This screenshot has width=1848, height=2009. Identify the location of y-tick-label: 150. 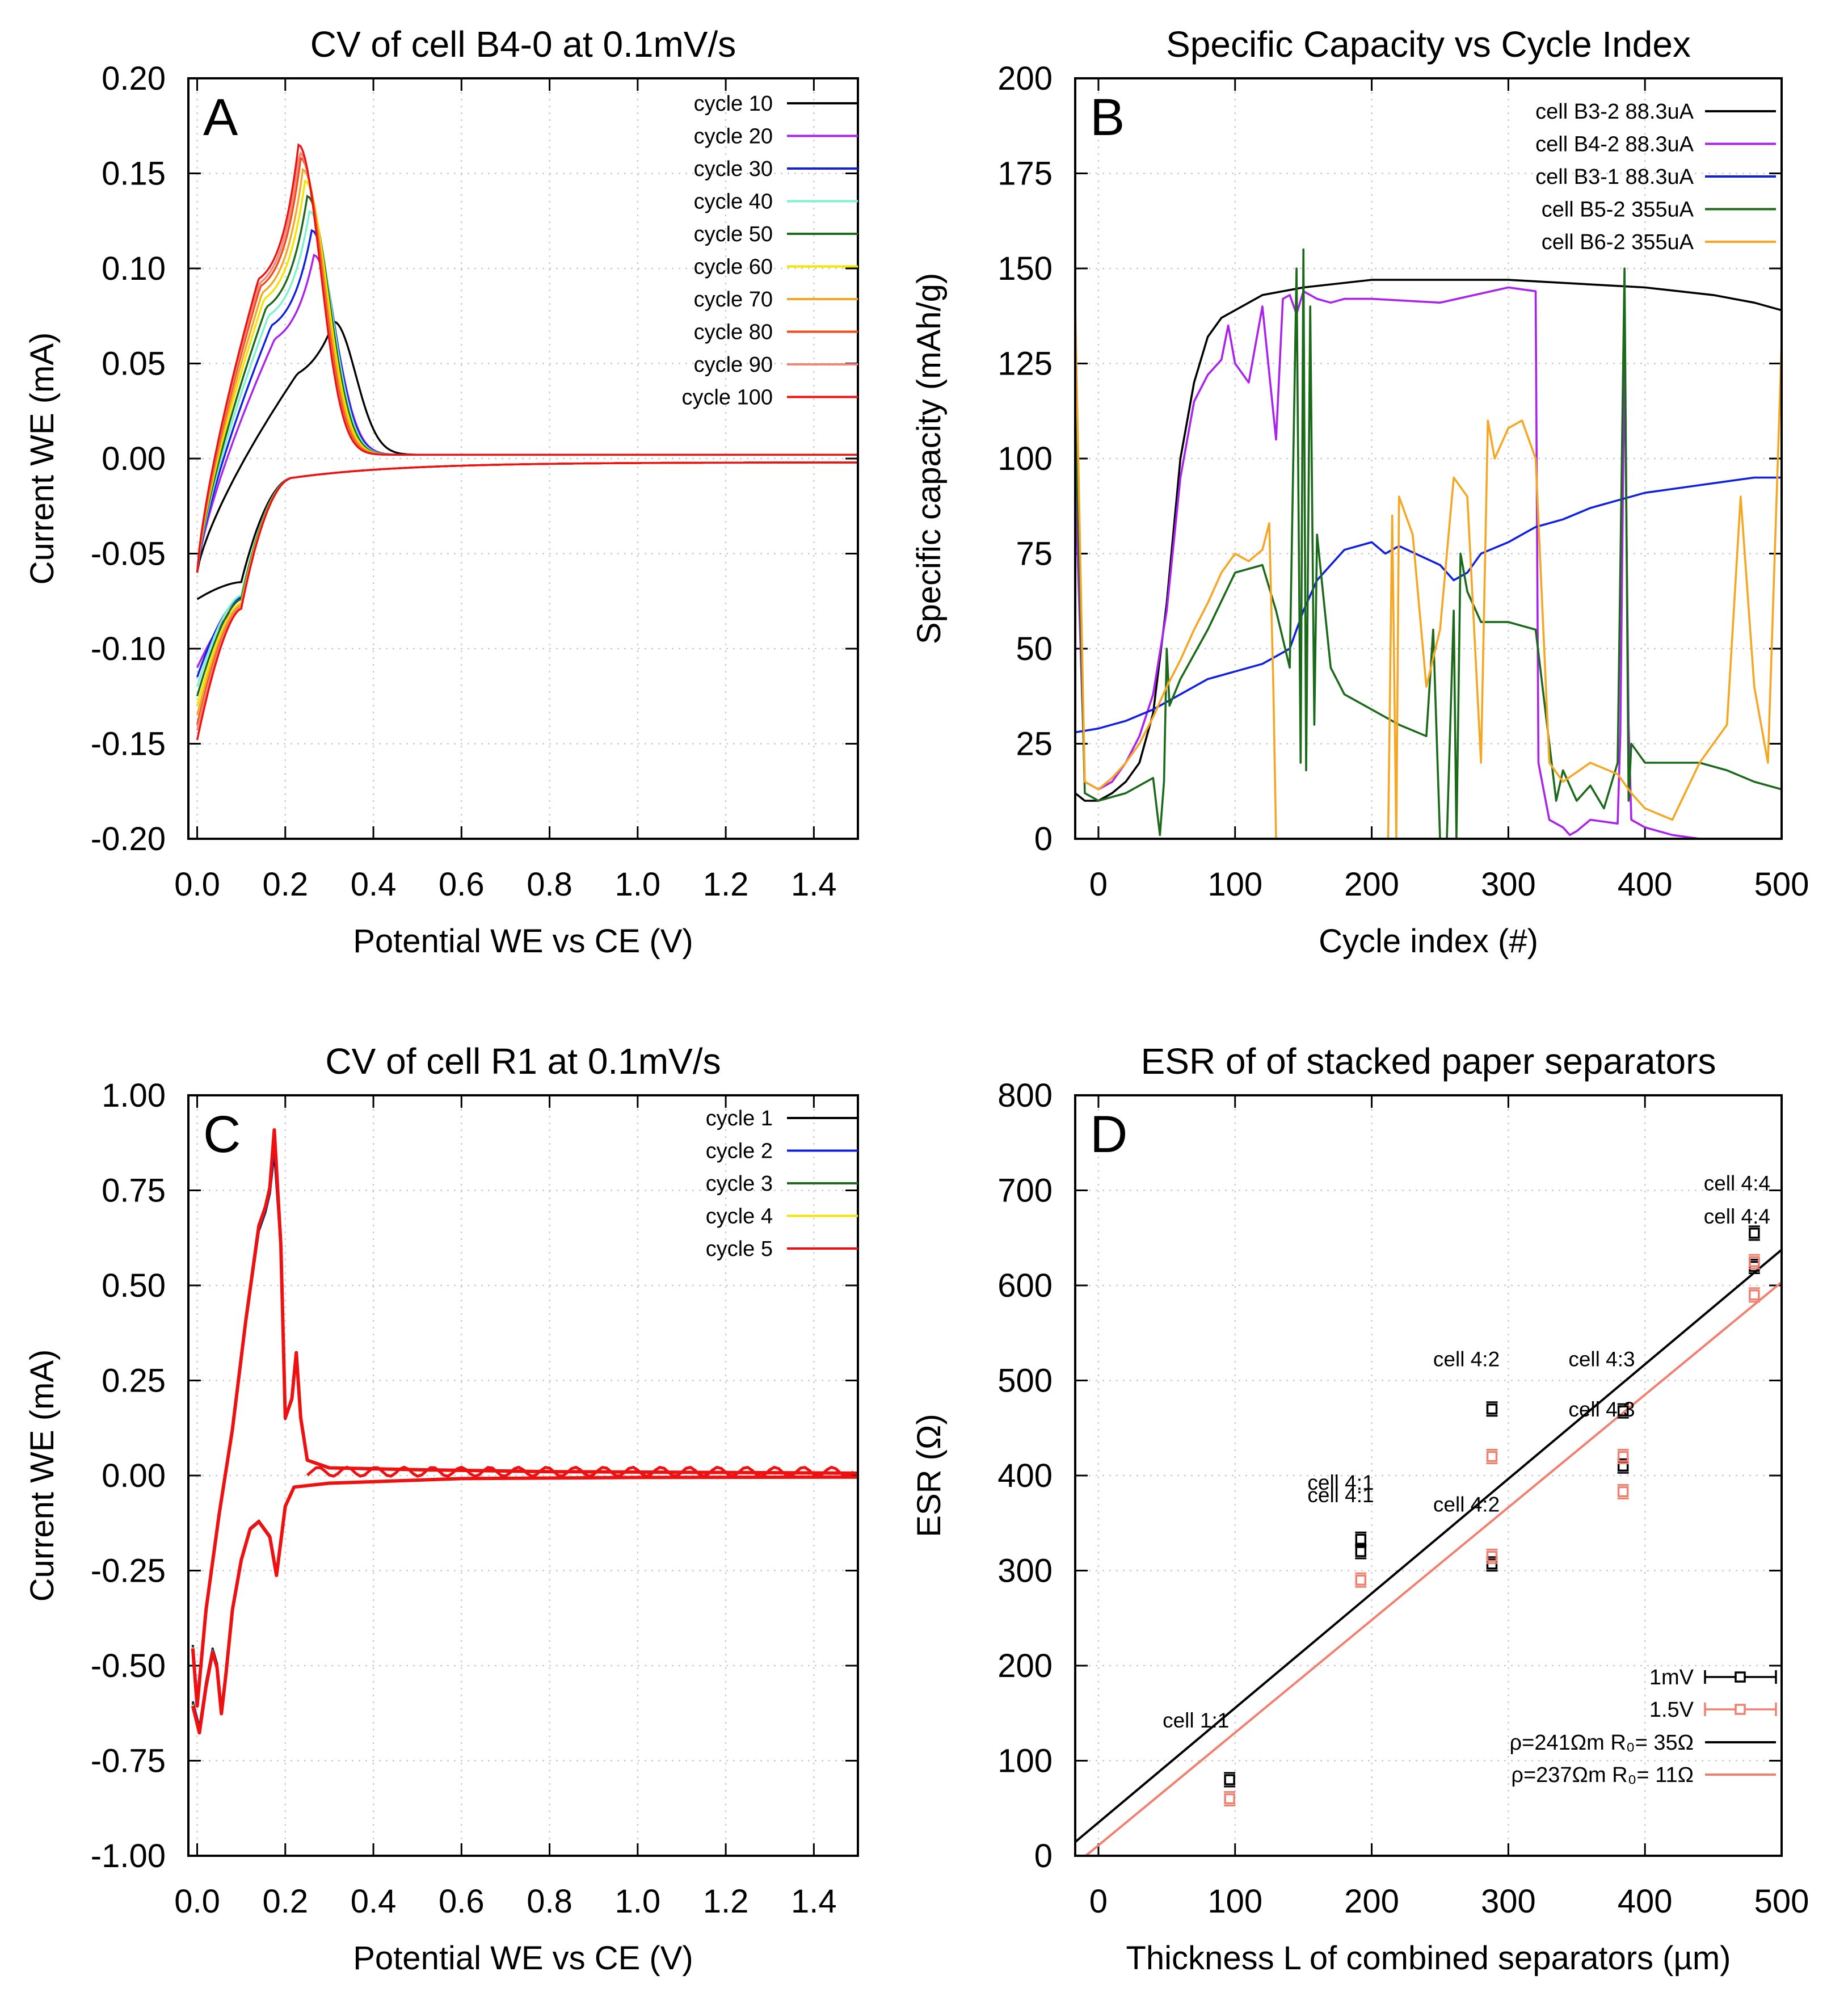
(1025, 268).